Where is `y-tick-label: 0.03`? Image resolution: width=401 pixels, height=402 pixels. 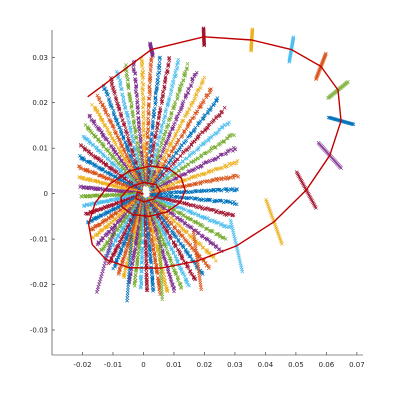
y-tick-label: 0.03 is located at coordinates (40, 58).